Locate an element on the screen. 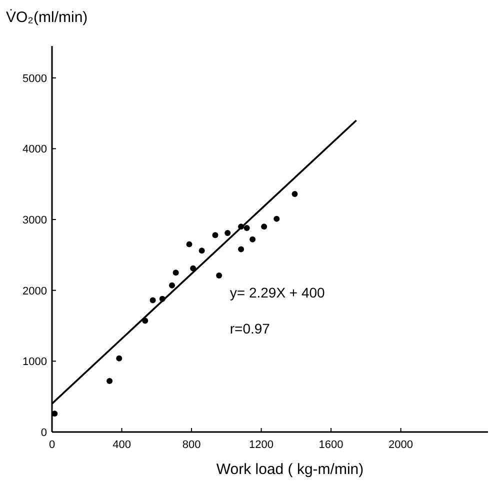  x-tick-label: 0 is located at coordinates (52, 445).